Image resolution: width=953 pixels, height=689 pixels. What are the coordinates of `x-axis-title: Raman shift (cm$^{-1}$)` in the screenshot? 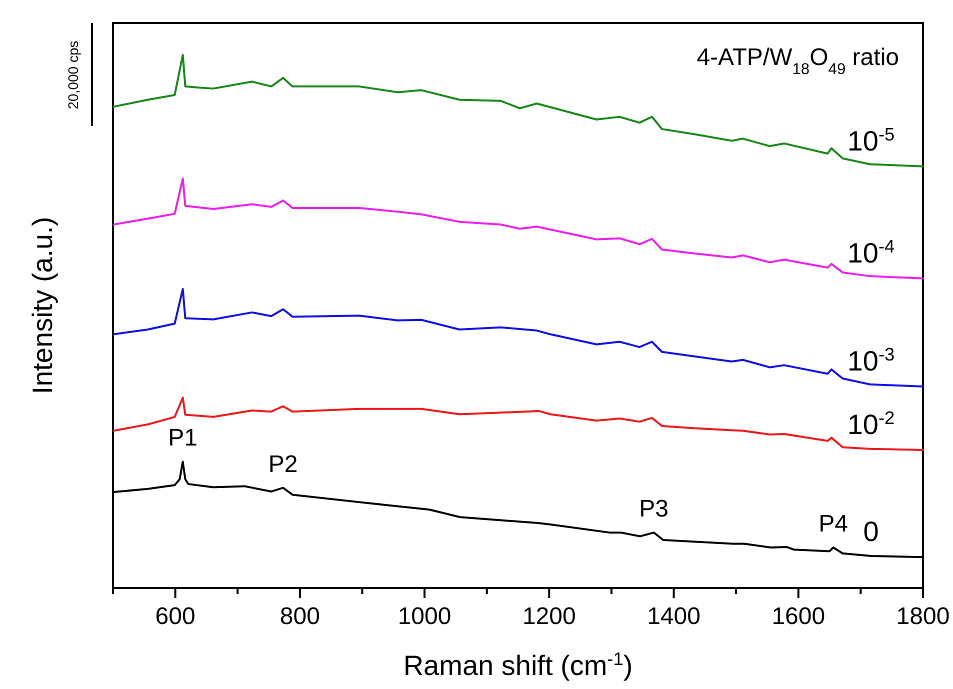 It's located at (518, 665).